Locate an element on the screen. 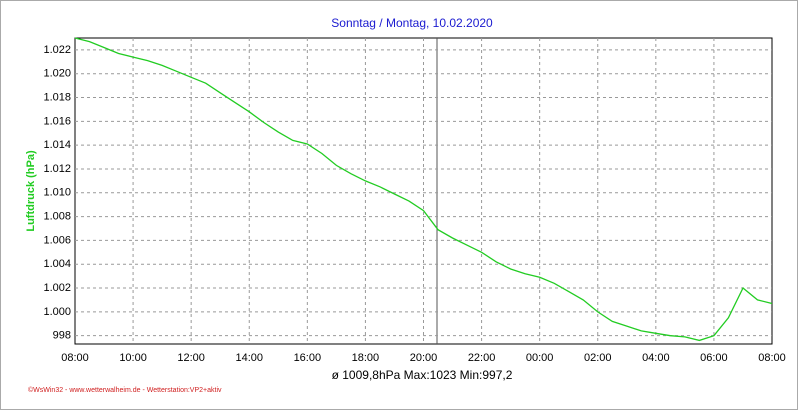 The width and height of the screenshot is (799, 411). y-tick-label: 1.020 is located at coordinates (57, 74).